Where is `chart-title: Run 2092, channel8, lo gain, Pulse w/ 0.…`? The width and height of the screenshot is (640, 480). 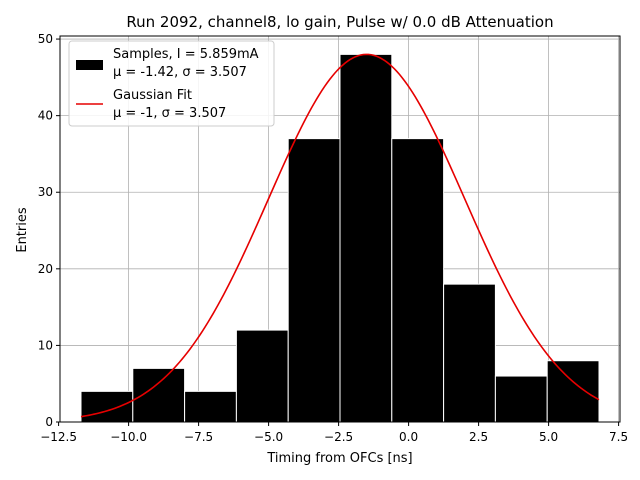 chart-title: Run 2092, channel8, lo gain, Pulse w/ 0.… is located at coordinates (339, 22).